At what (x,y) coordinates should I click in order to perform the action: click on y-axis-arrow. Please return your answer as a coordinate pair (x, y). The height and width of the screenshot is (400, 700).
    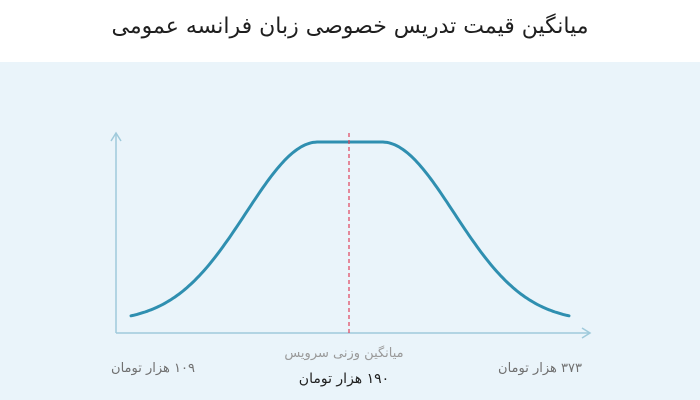
    Looking at the image, I should click on (116, 136).